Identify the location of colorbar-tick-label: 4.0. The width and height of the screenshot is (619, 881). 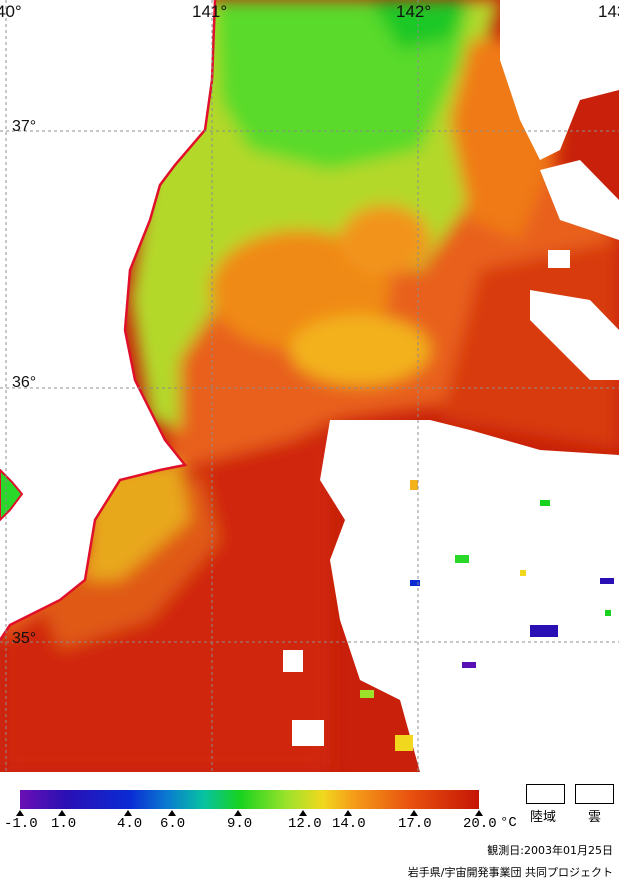
(130, 824).